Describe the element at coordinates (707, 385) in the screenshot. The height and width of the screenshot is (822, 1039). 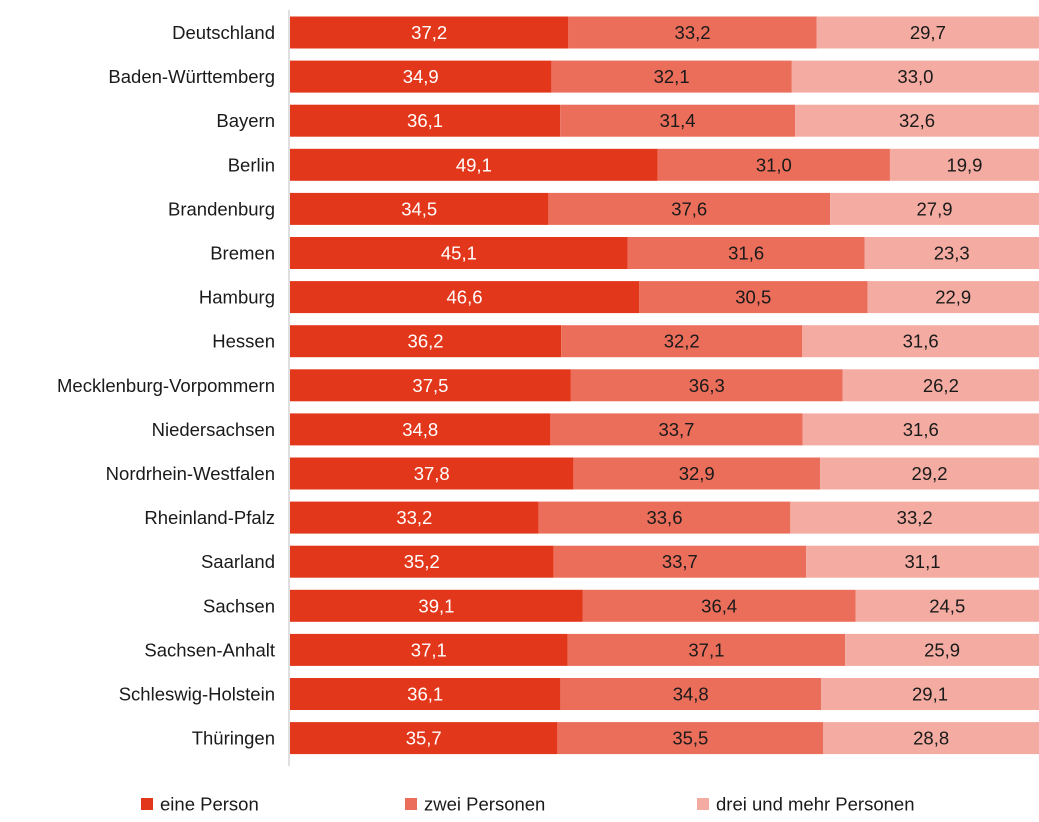
I see `value-label: 36,3` at that location.